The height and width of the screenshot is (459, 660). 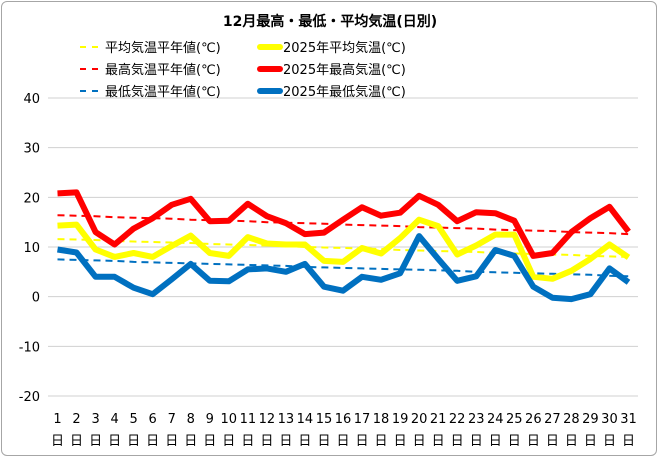 What do you see at coordinates (163, 92) in the screenshot?
I see `legend-label: 最低気温平年値(℃)` at bounding box center [163, 92].